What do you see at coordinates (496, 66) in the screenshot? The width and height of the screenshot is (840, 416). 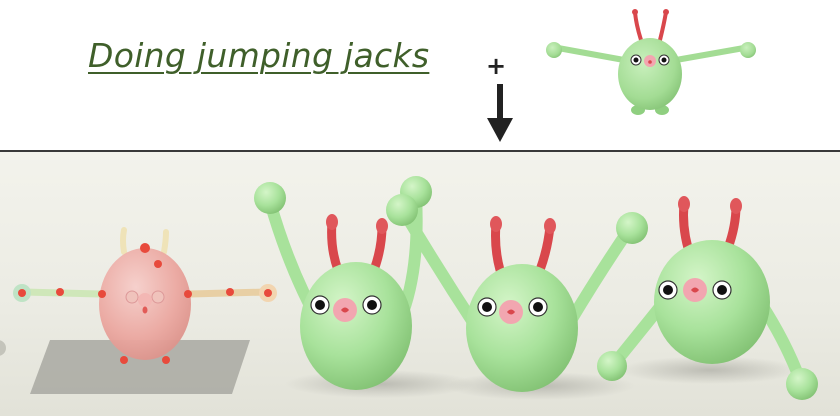 I see `plus-operator: +` at bounding box center [496, 66].